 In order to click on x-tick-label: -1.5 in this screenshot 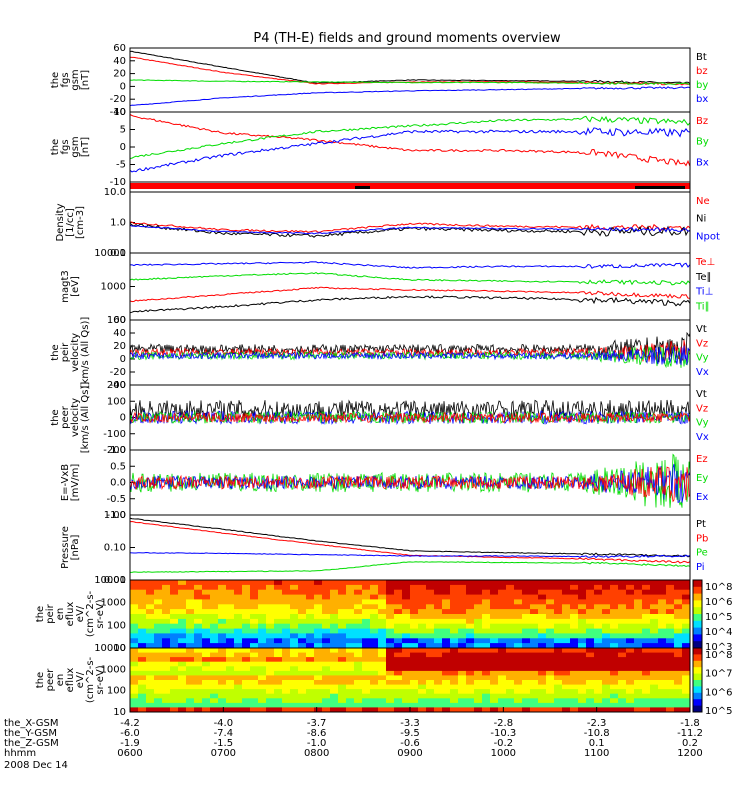, I will do `click(224, 743)`.